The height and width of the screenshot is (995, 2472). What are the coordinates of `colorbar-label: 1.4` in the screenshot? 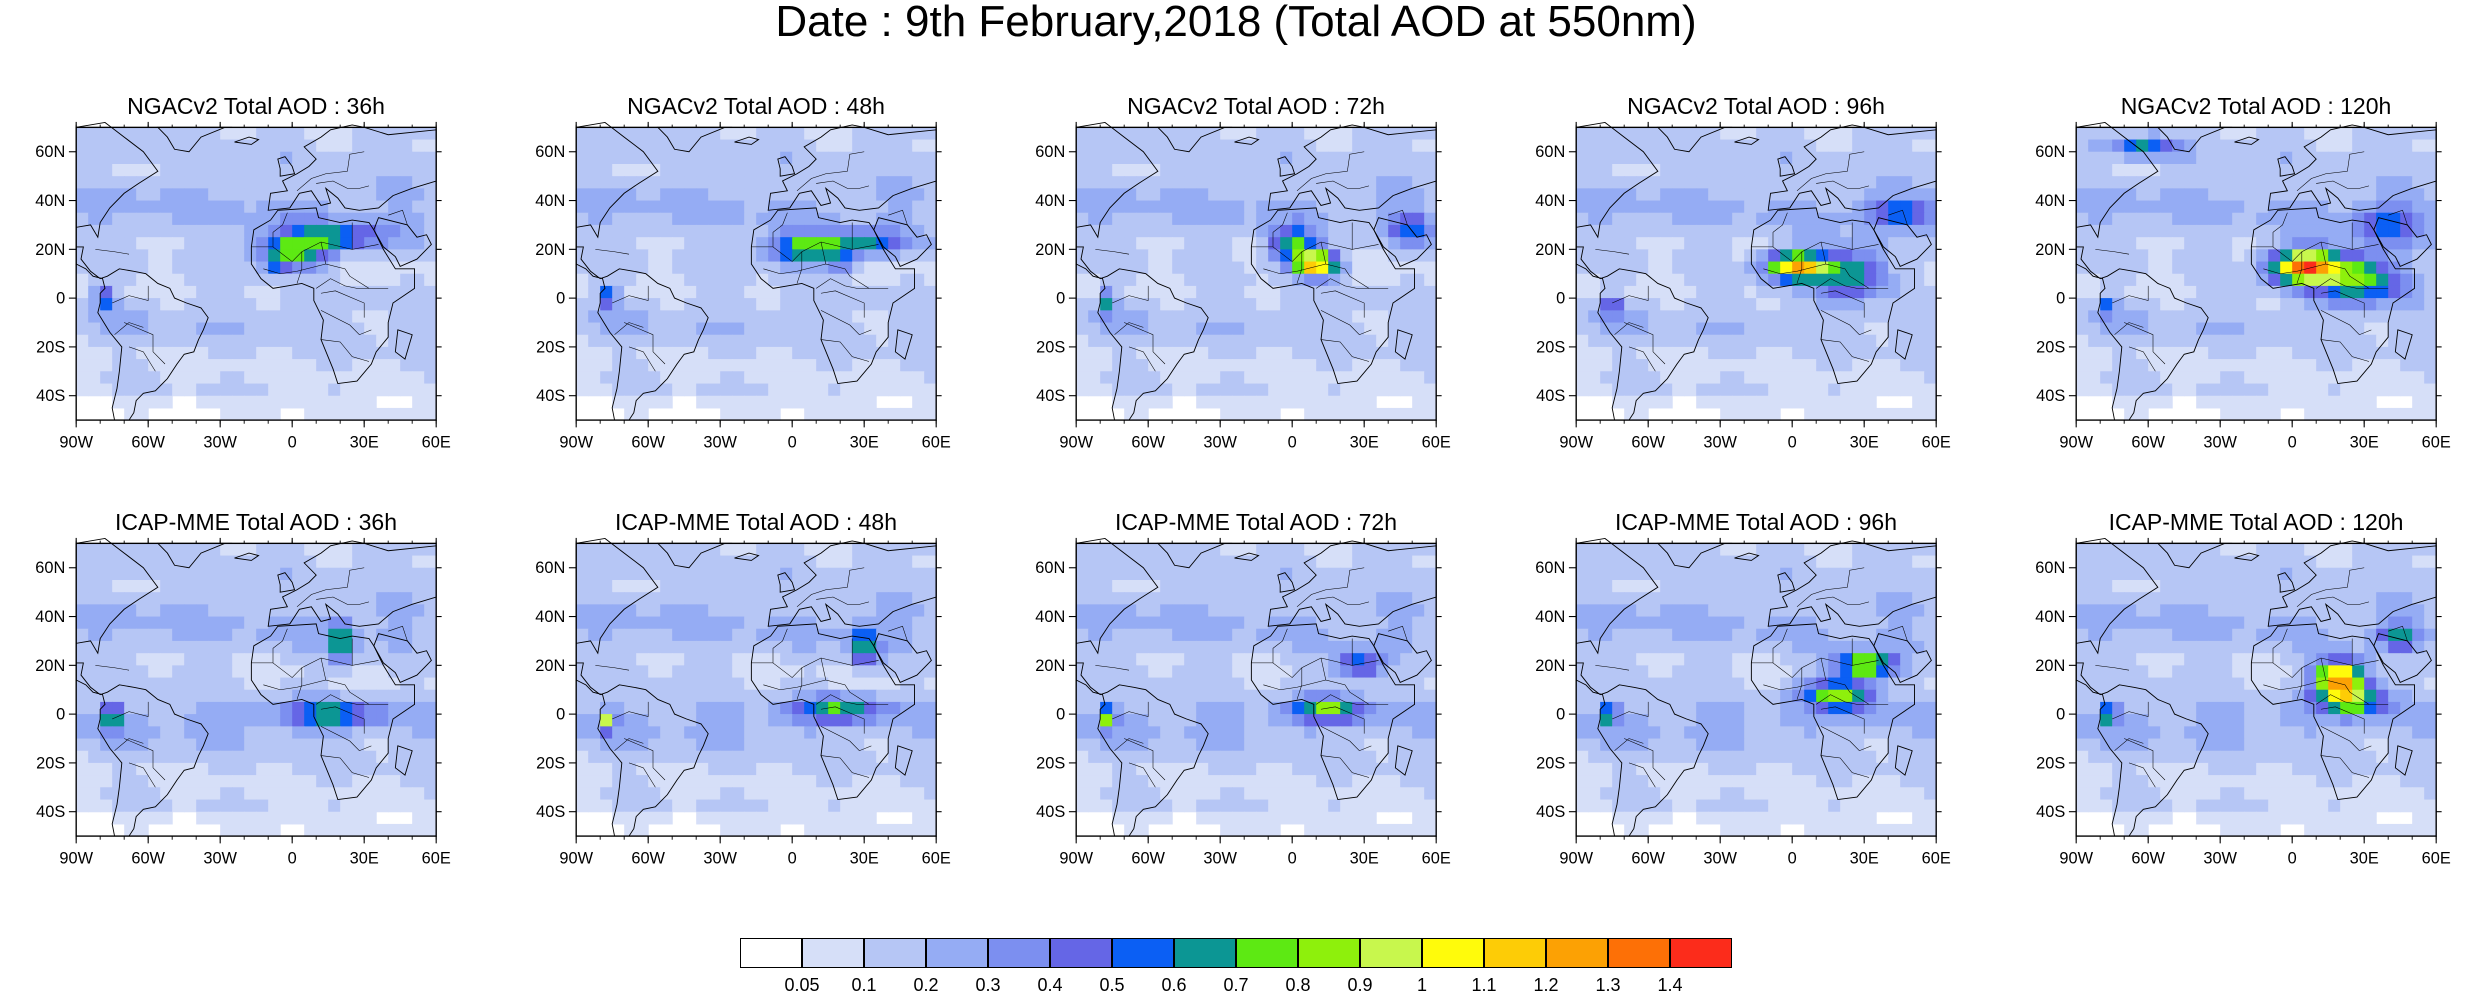 It's located at (1670, 985).